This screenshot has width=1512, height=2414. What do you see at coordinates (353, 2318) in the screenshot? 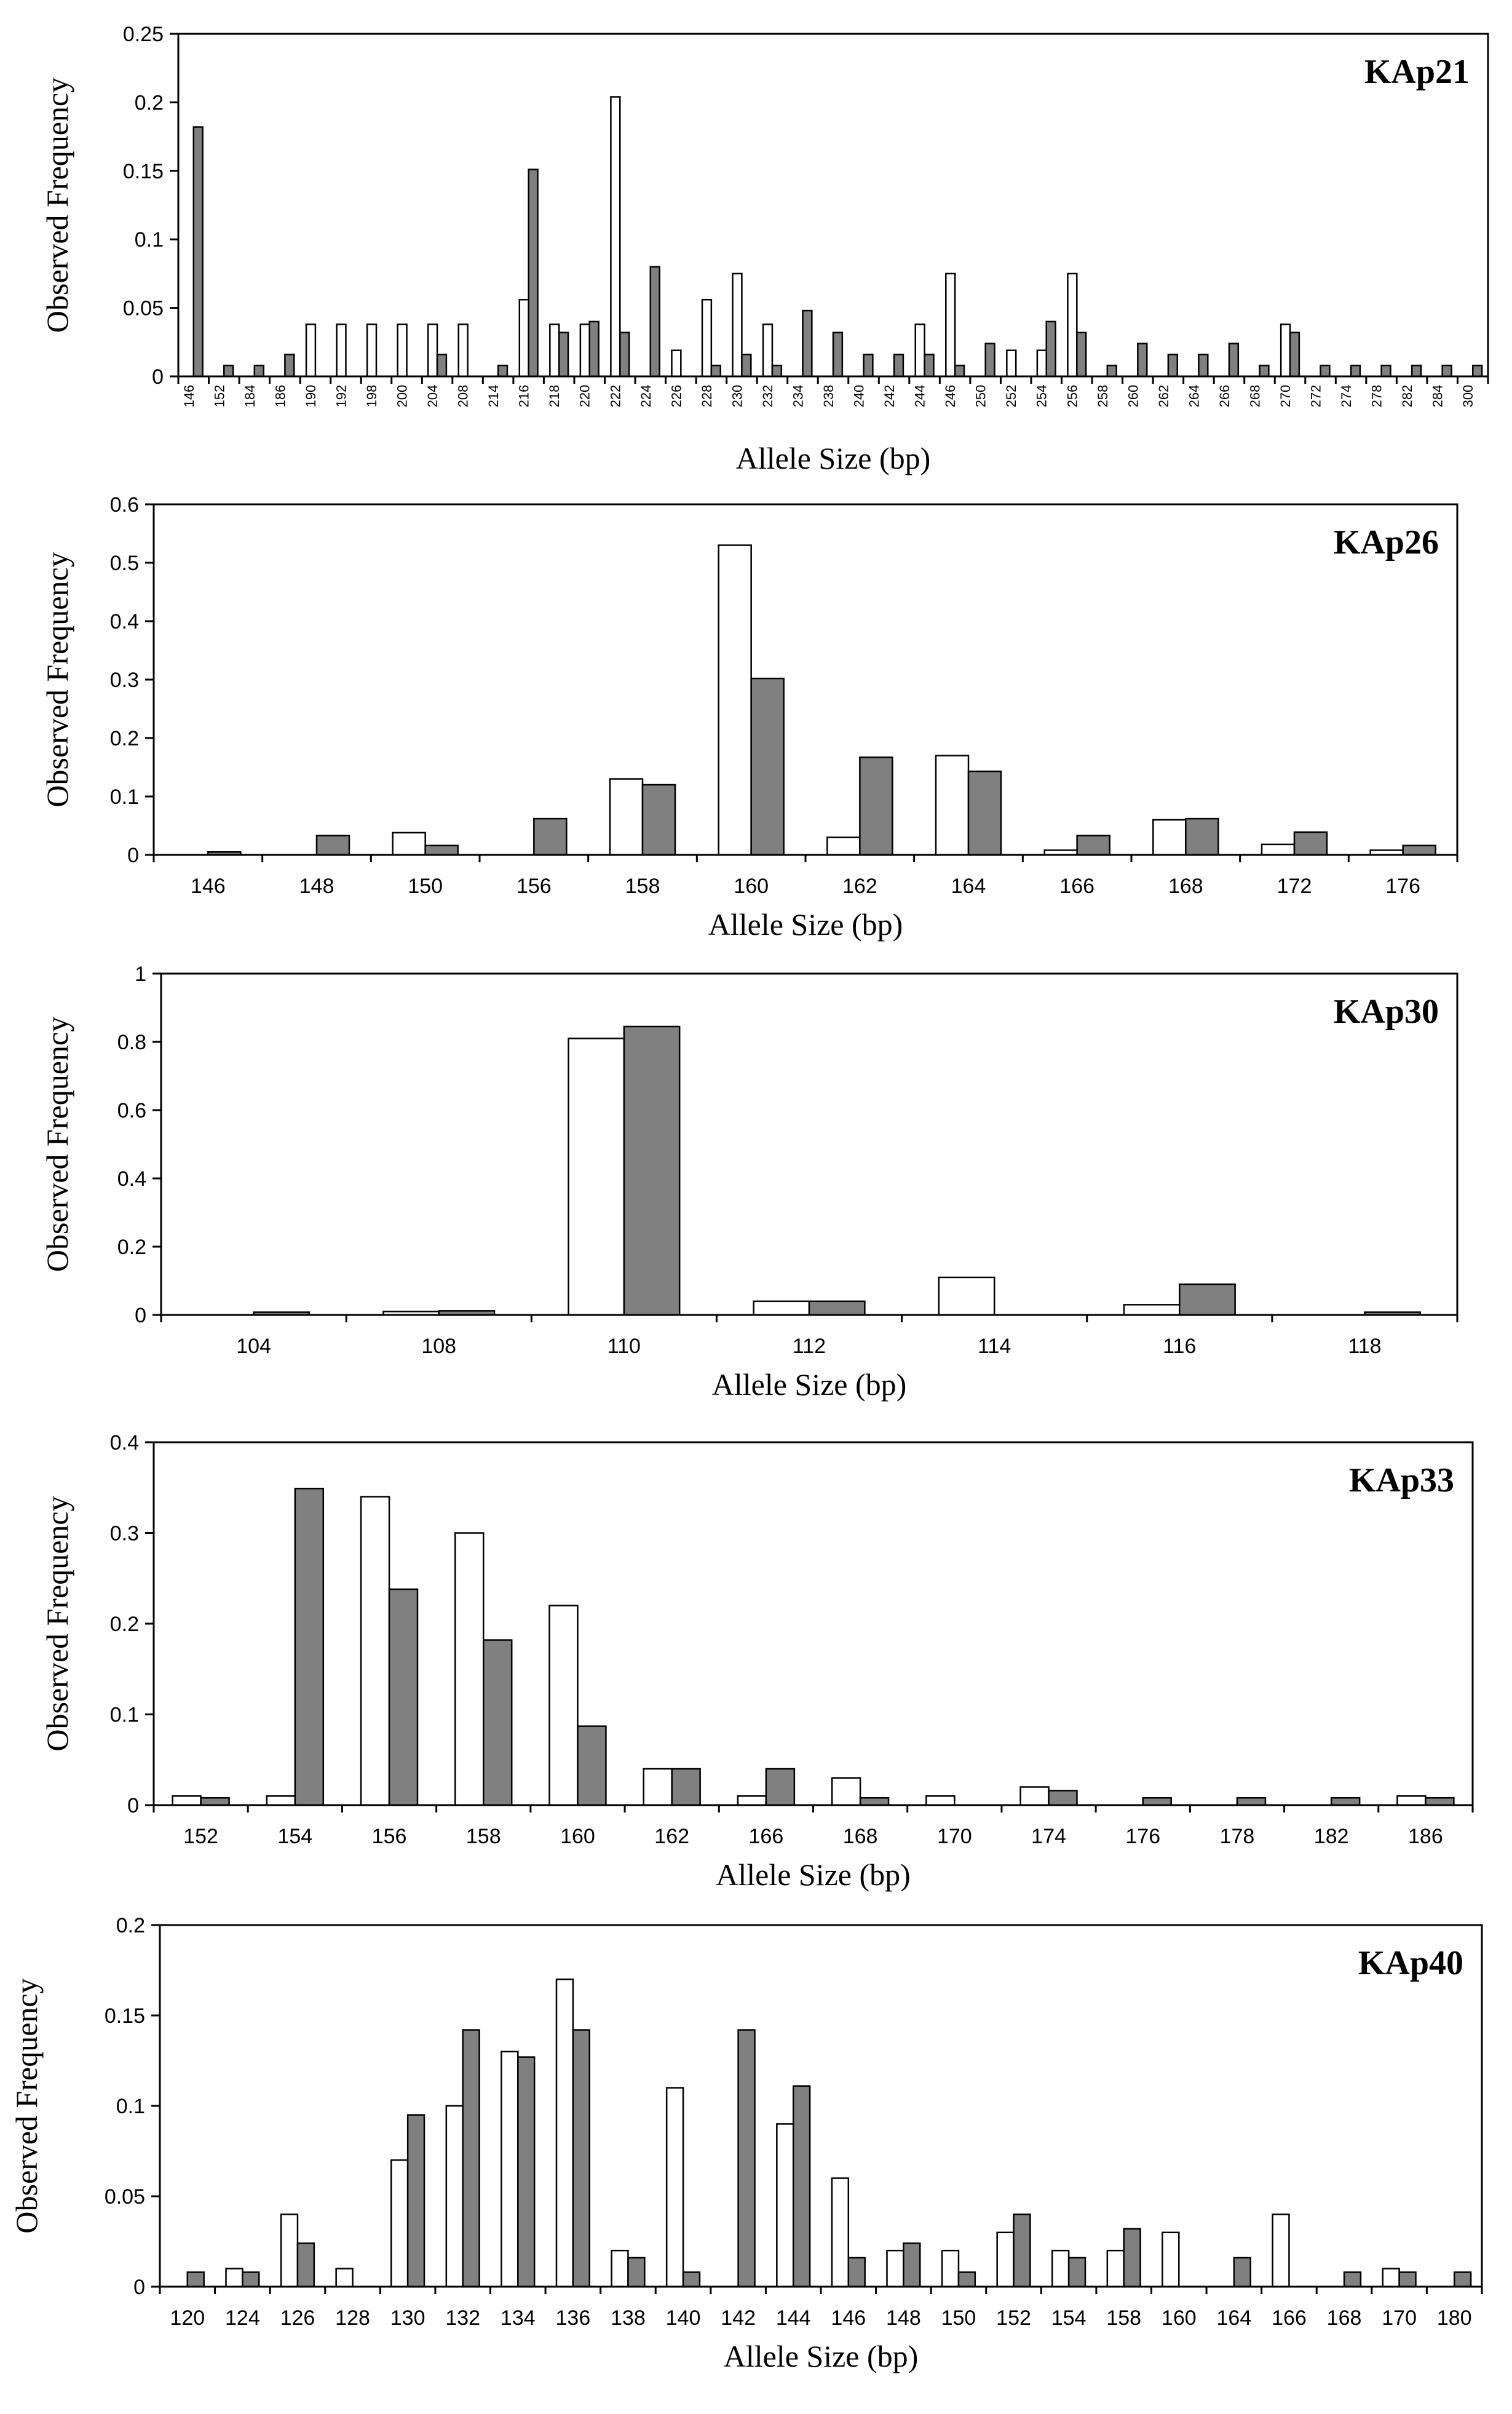
I see `x-tick-label: 128` at bounding box center [353, 2318].